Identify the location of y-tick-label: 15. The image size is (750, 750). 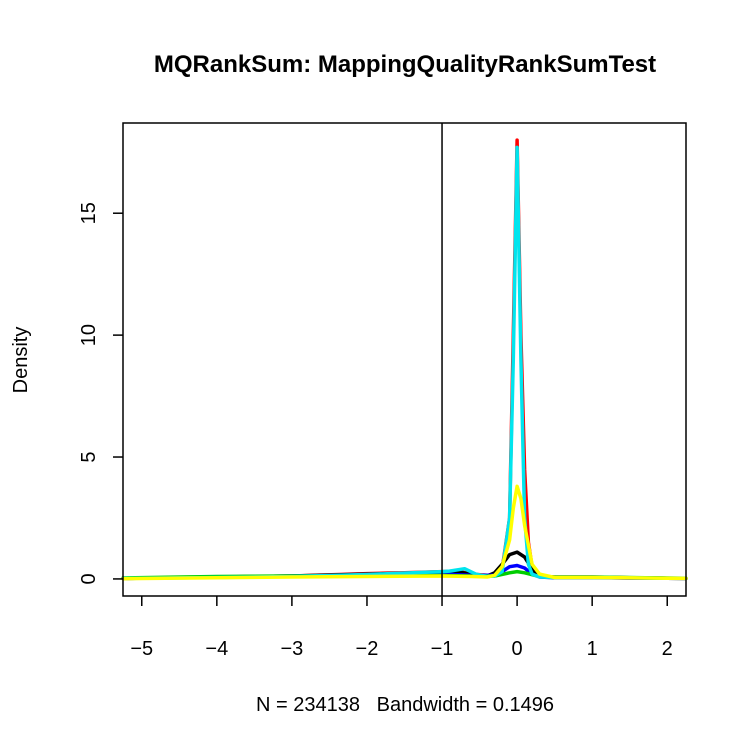
(89, 213).